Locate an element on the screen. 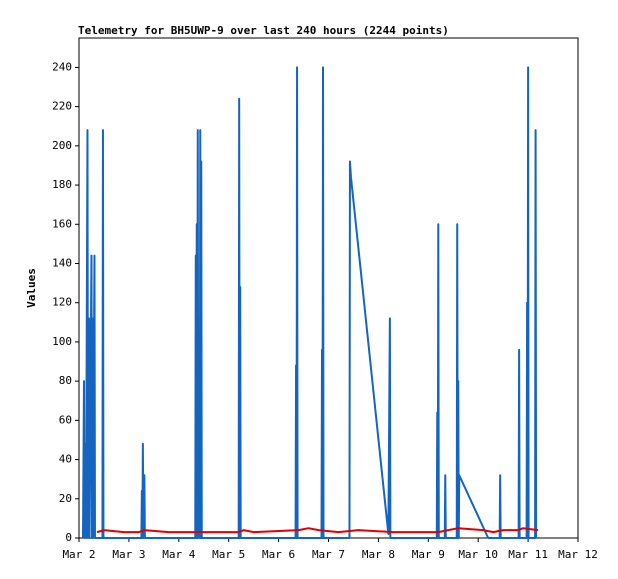  x-tick-label: Mar 10 is located at coordinates (478, 554).